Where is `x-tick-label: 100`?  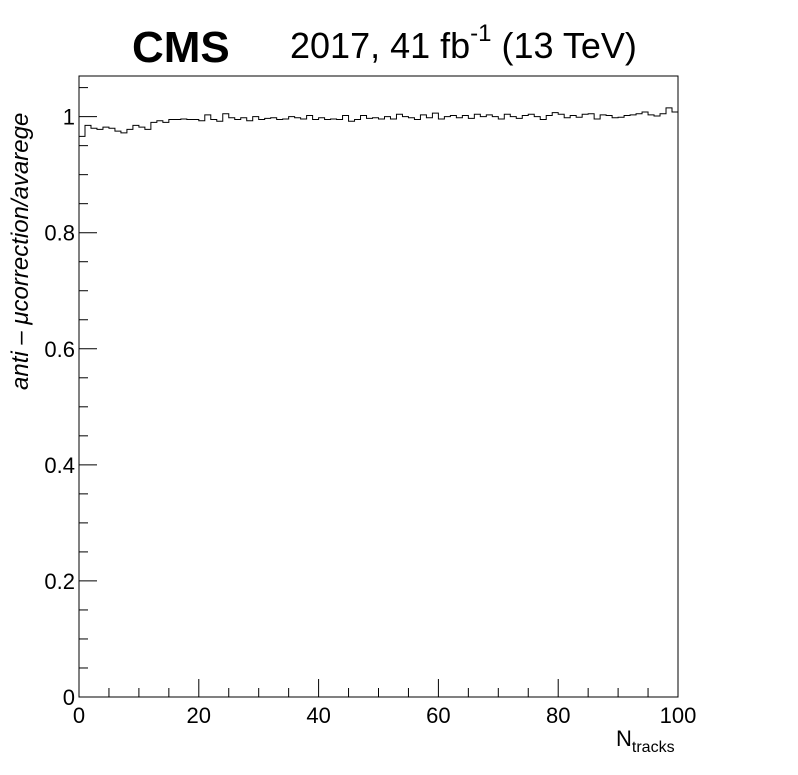 x-tick-label: 100 is located at coordinates (678, 715).